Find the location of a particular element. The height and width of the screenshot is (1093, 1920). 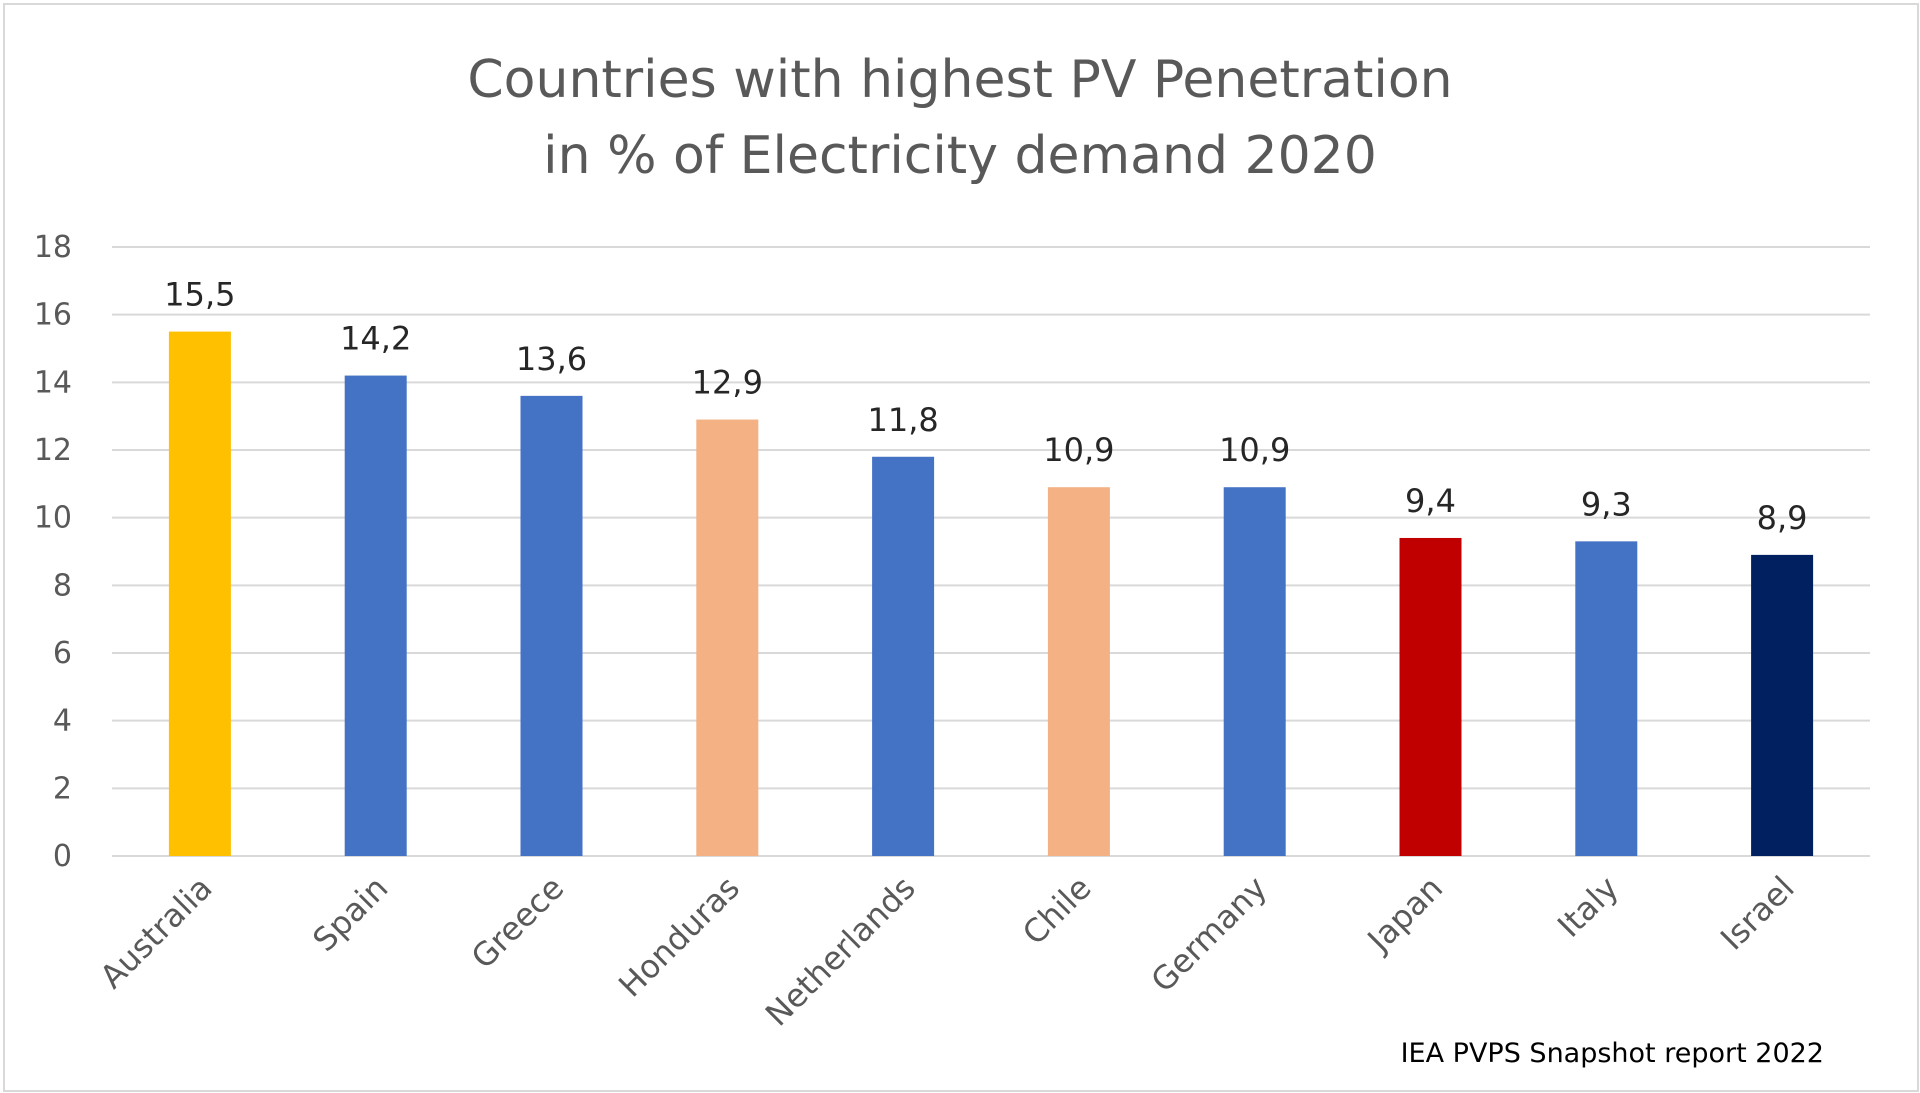

y-tick-label: 4 is located at coordinates (62, 721).